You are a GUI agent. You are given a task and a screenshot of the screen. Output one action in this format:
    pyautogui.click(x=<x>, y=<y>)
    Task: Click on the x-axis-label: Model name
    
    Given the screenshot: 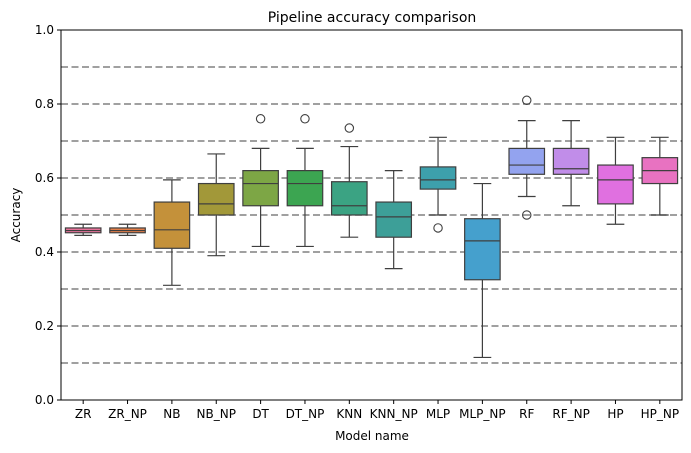 What is the action you would take?
    pyautogui.click(x=372, y=436)
    